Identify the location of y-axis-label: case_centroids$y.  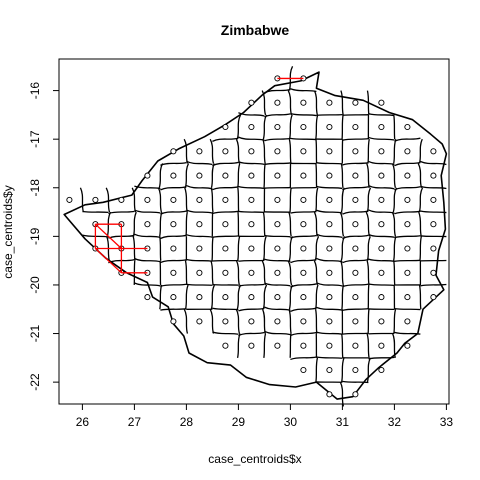
(8, 231).